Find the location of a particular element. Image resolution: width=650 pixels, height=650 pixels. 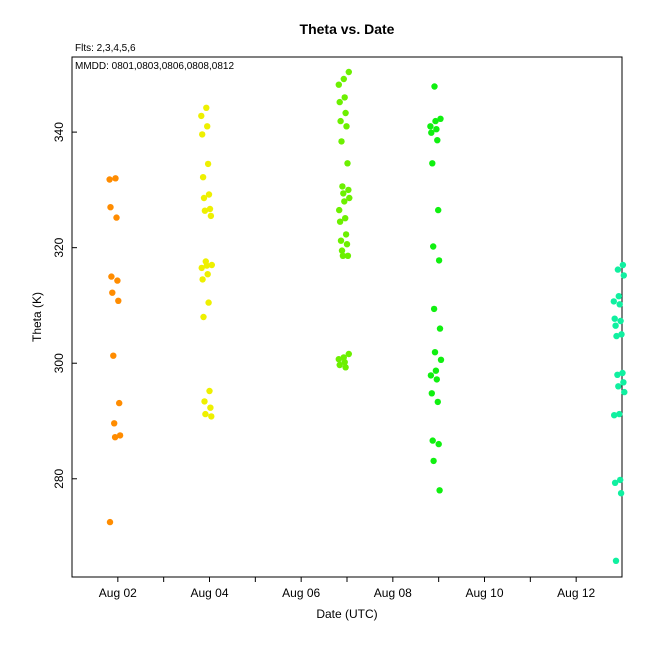

x-tick-label: Aug 06 is located at coordinates (301, 593).